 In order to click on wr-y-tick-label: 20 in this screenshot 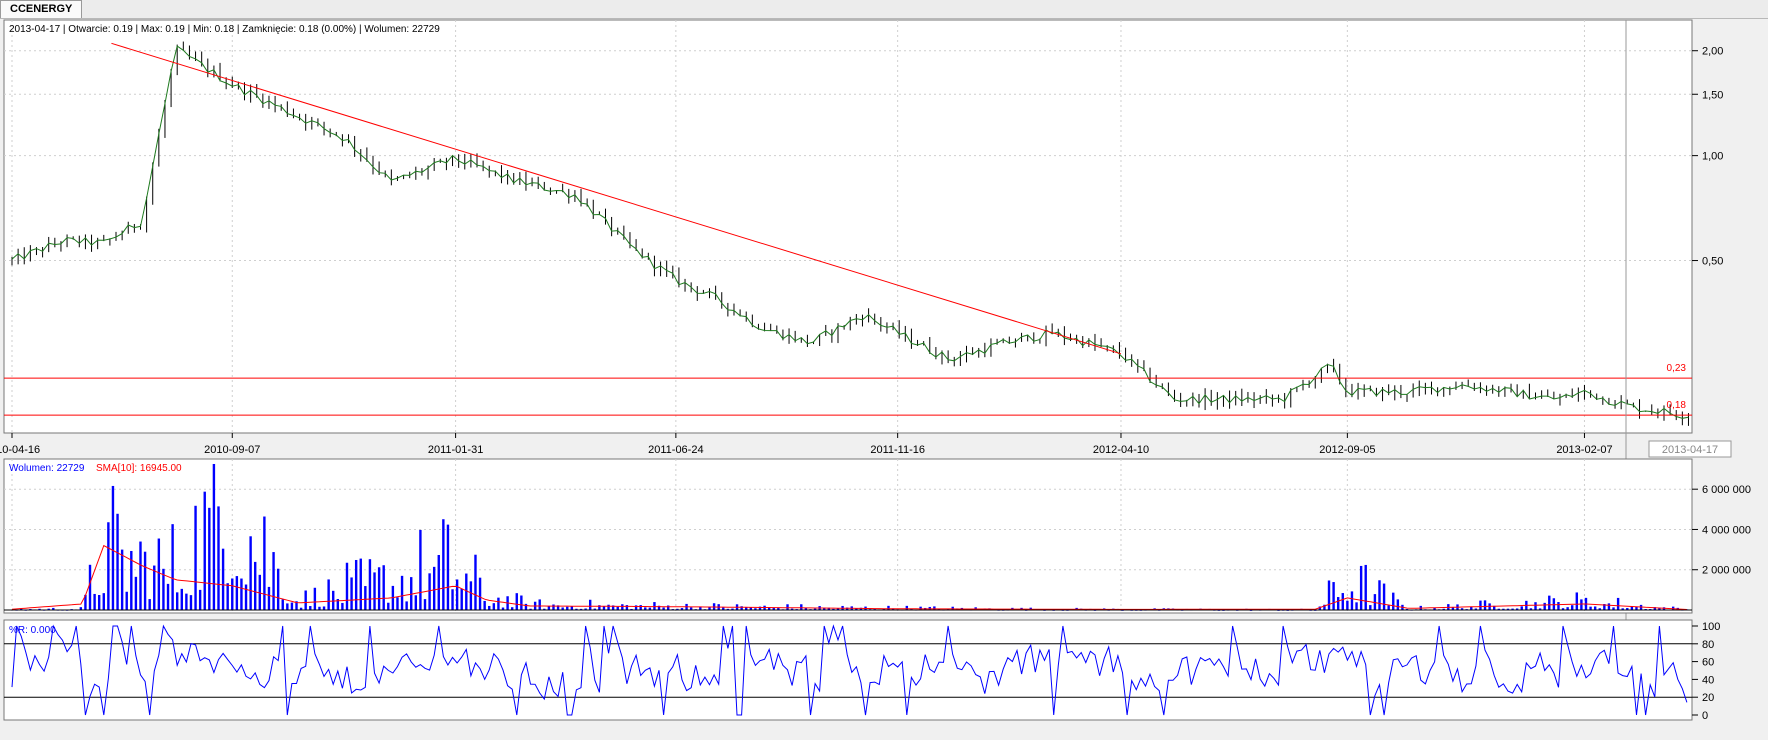, I will do `click(1708, 698)`.